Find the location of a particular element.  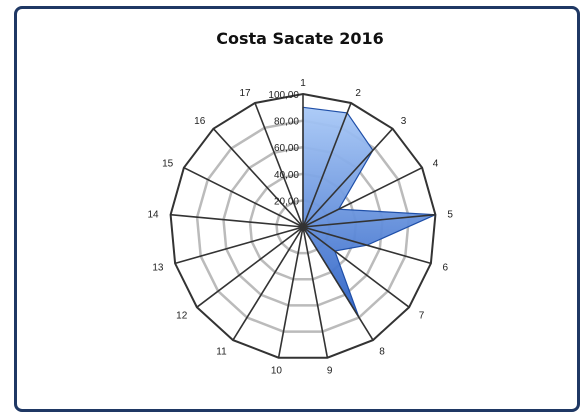

radar-category-label-12: 12 is located at coordinates (182, 315).